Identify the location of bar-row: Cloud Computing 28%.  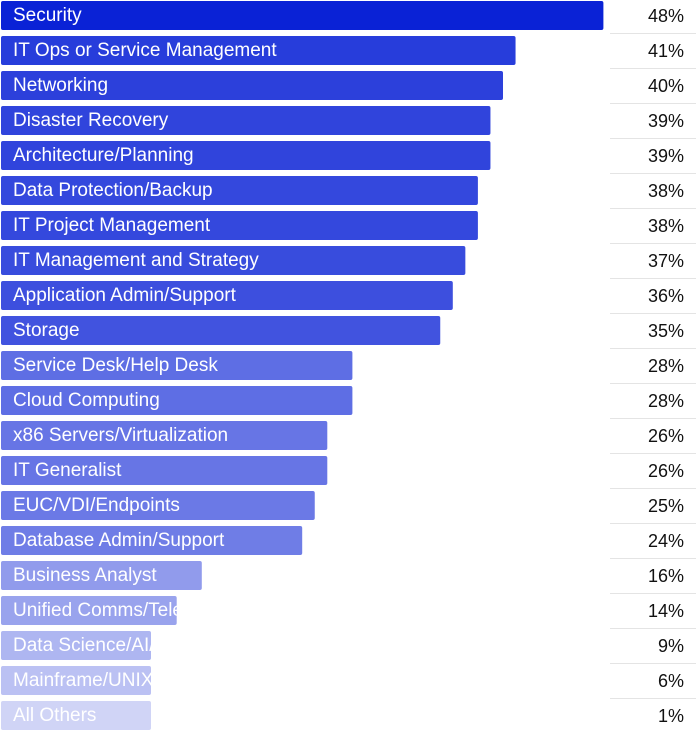
(348, 402).